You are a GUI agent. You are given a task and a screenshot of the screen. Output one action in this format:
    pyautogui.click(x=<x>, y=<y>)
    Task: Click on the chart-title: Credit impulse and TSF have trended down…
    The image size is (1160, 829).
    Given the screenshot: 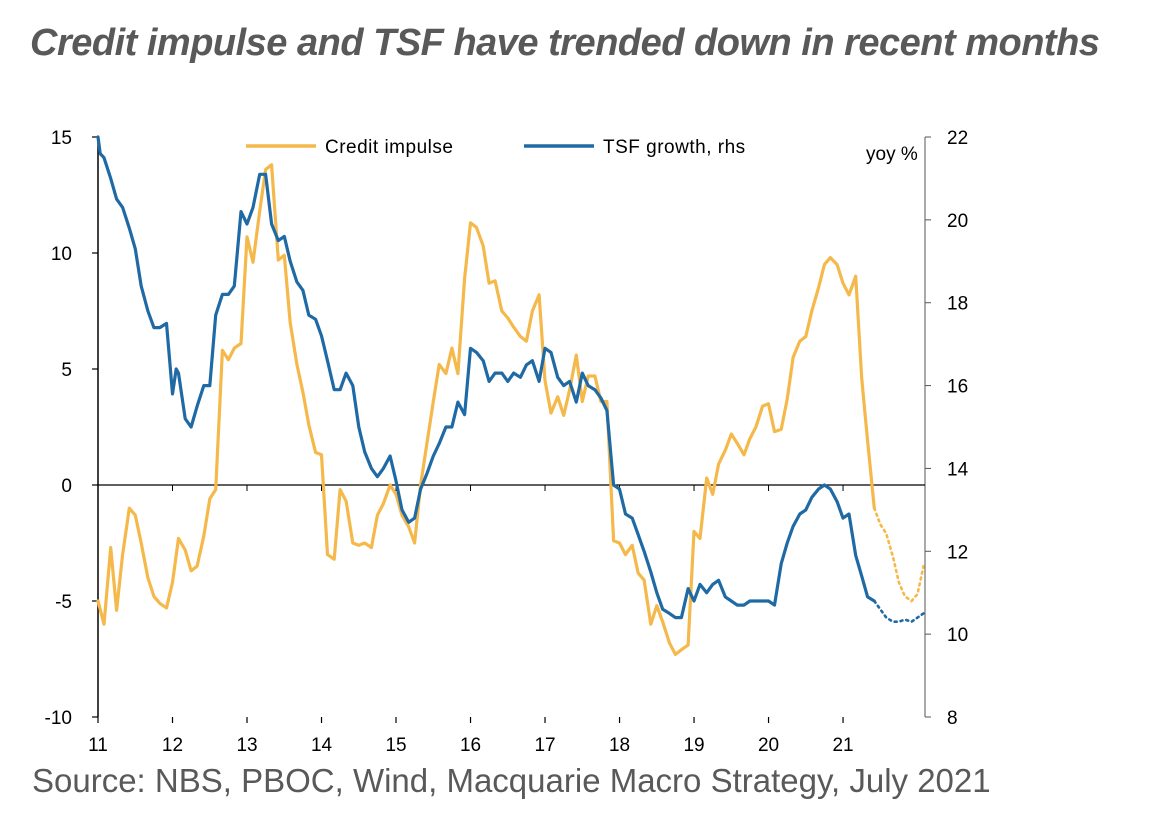 What is the action you would take?
    pyautogui.click(x=565, y=43)
    